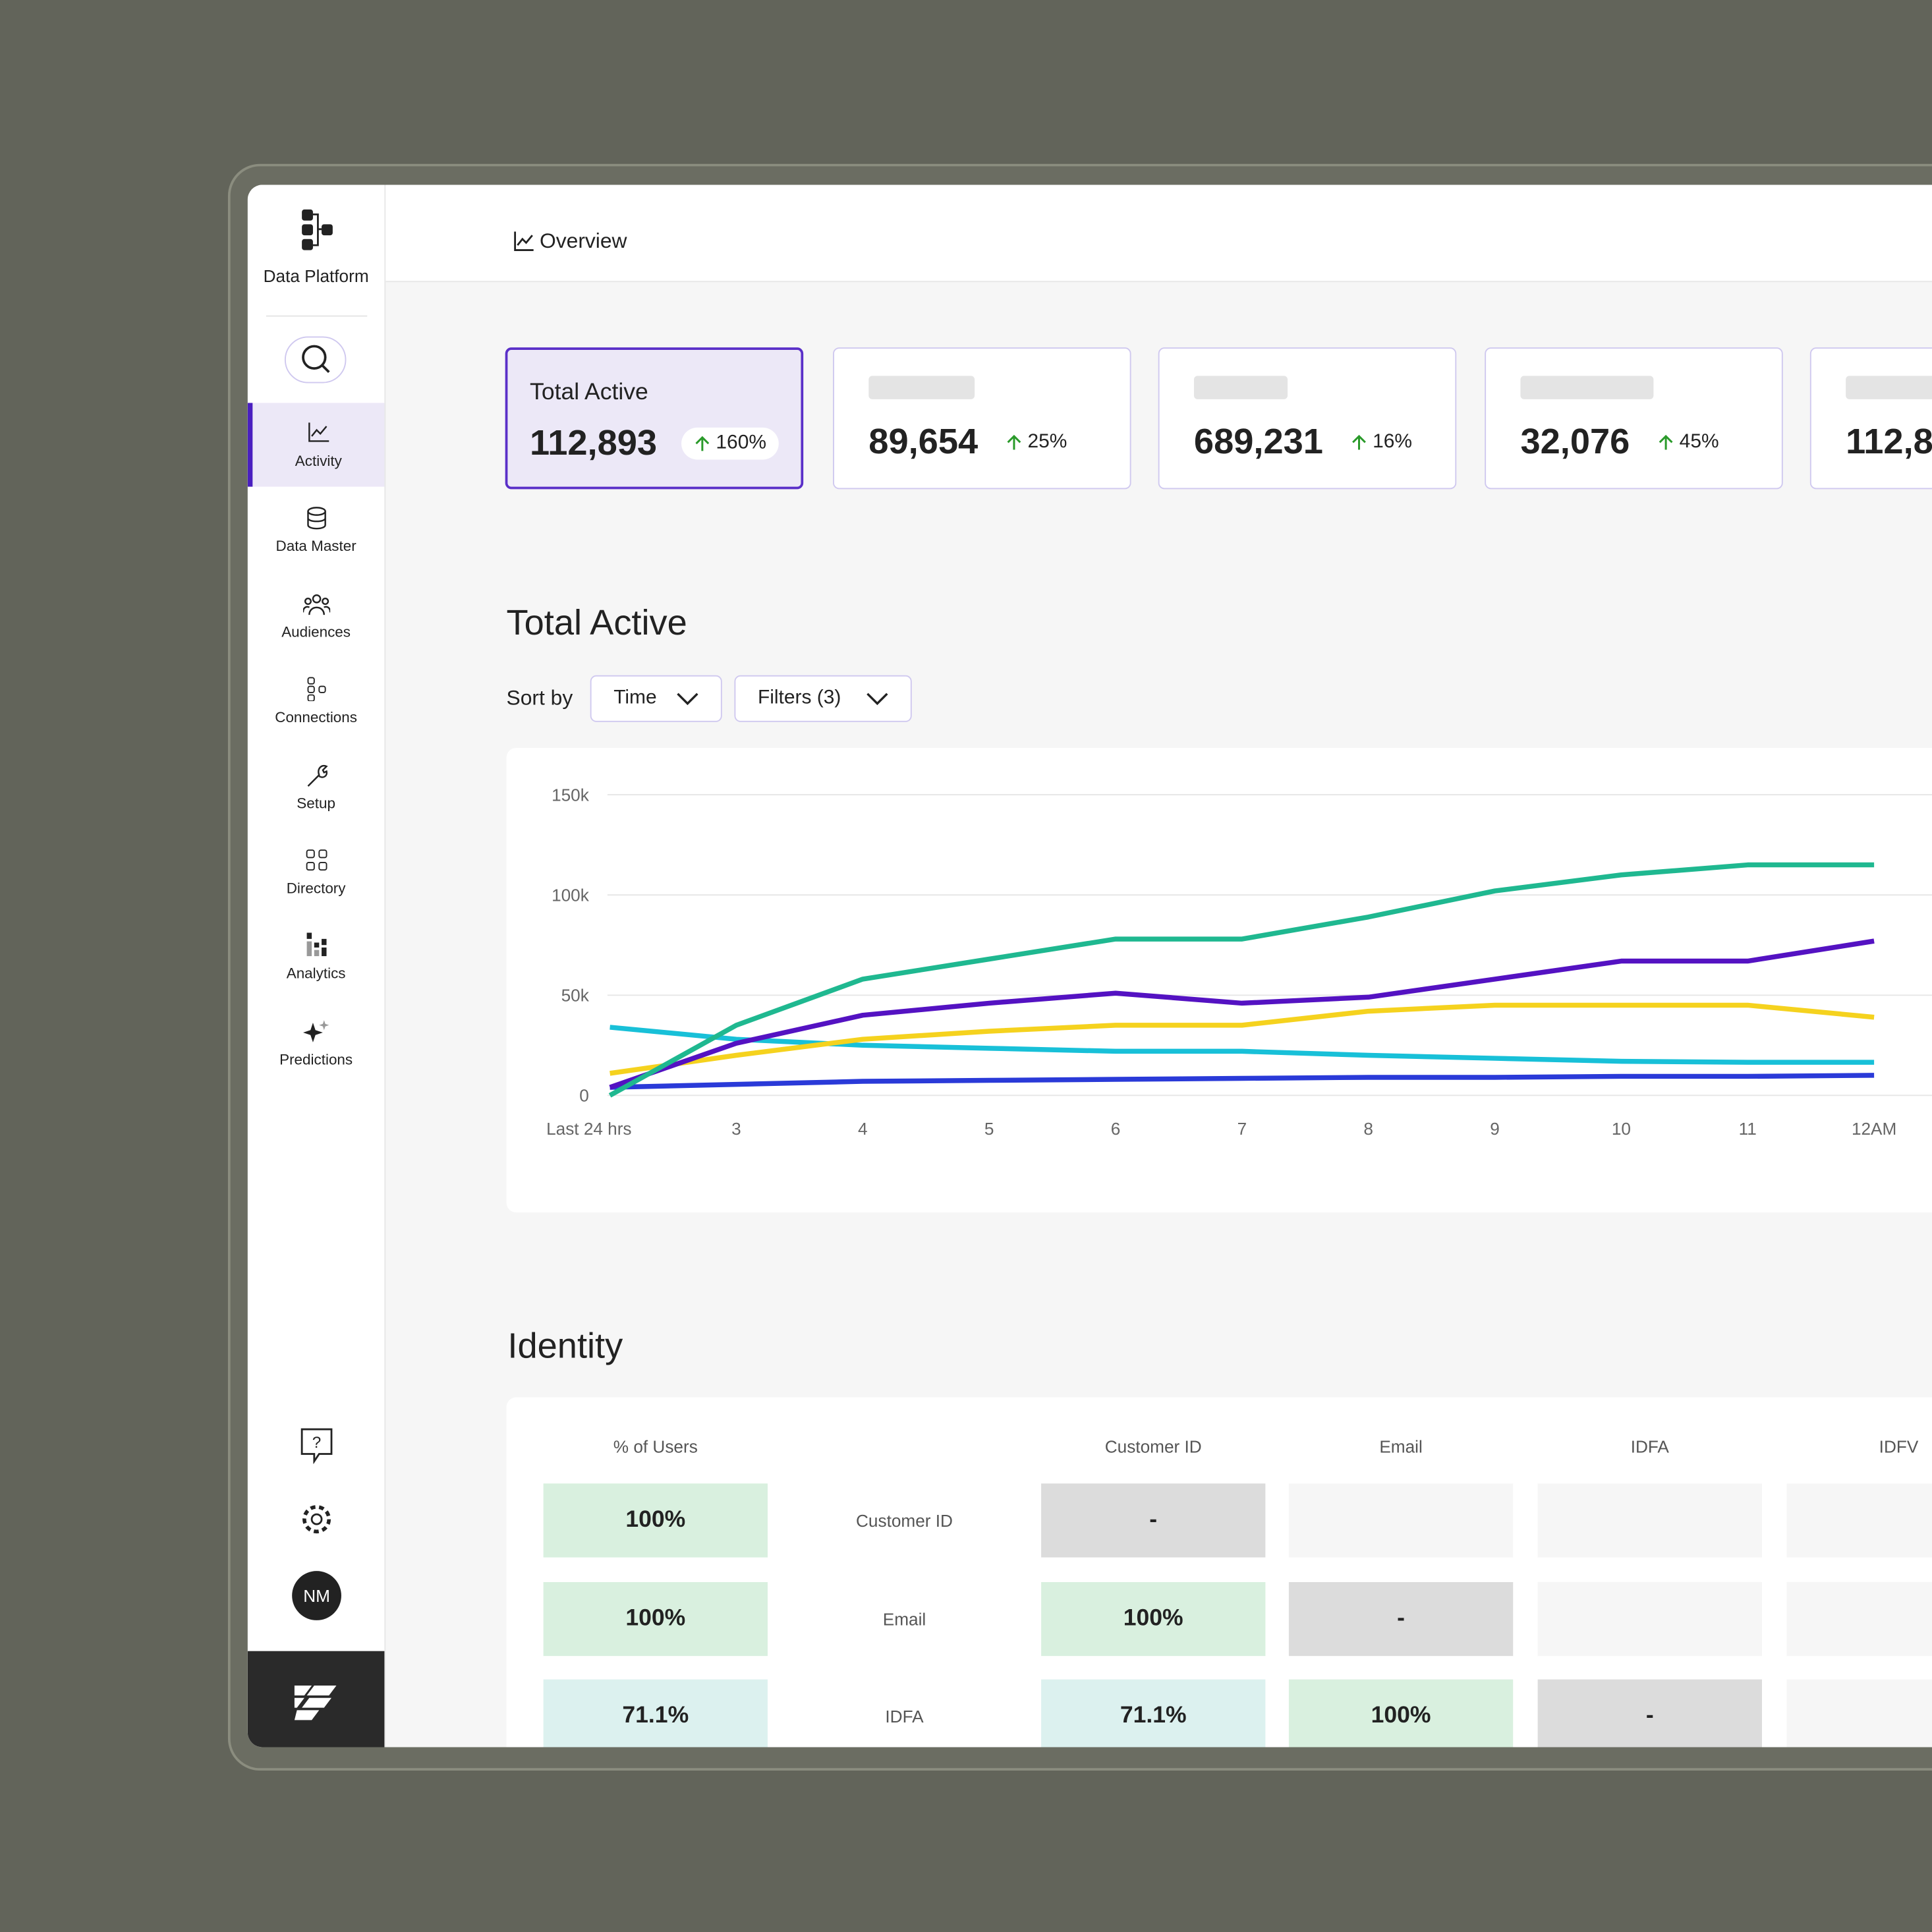 The height and width of the screenshot is (1932, 1932). Describe the element at coordinates (799, 698) in the screenshot. I see `filters-label: Filters (3)` at that location.